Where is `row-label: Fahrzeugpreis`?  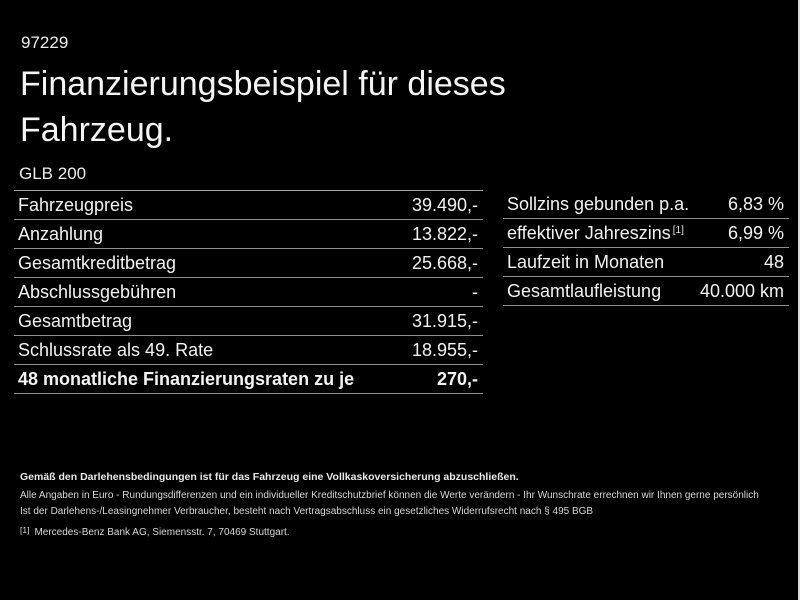 row-label: Fahrzeugpreis is located at coordinates (76, 204).